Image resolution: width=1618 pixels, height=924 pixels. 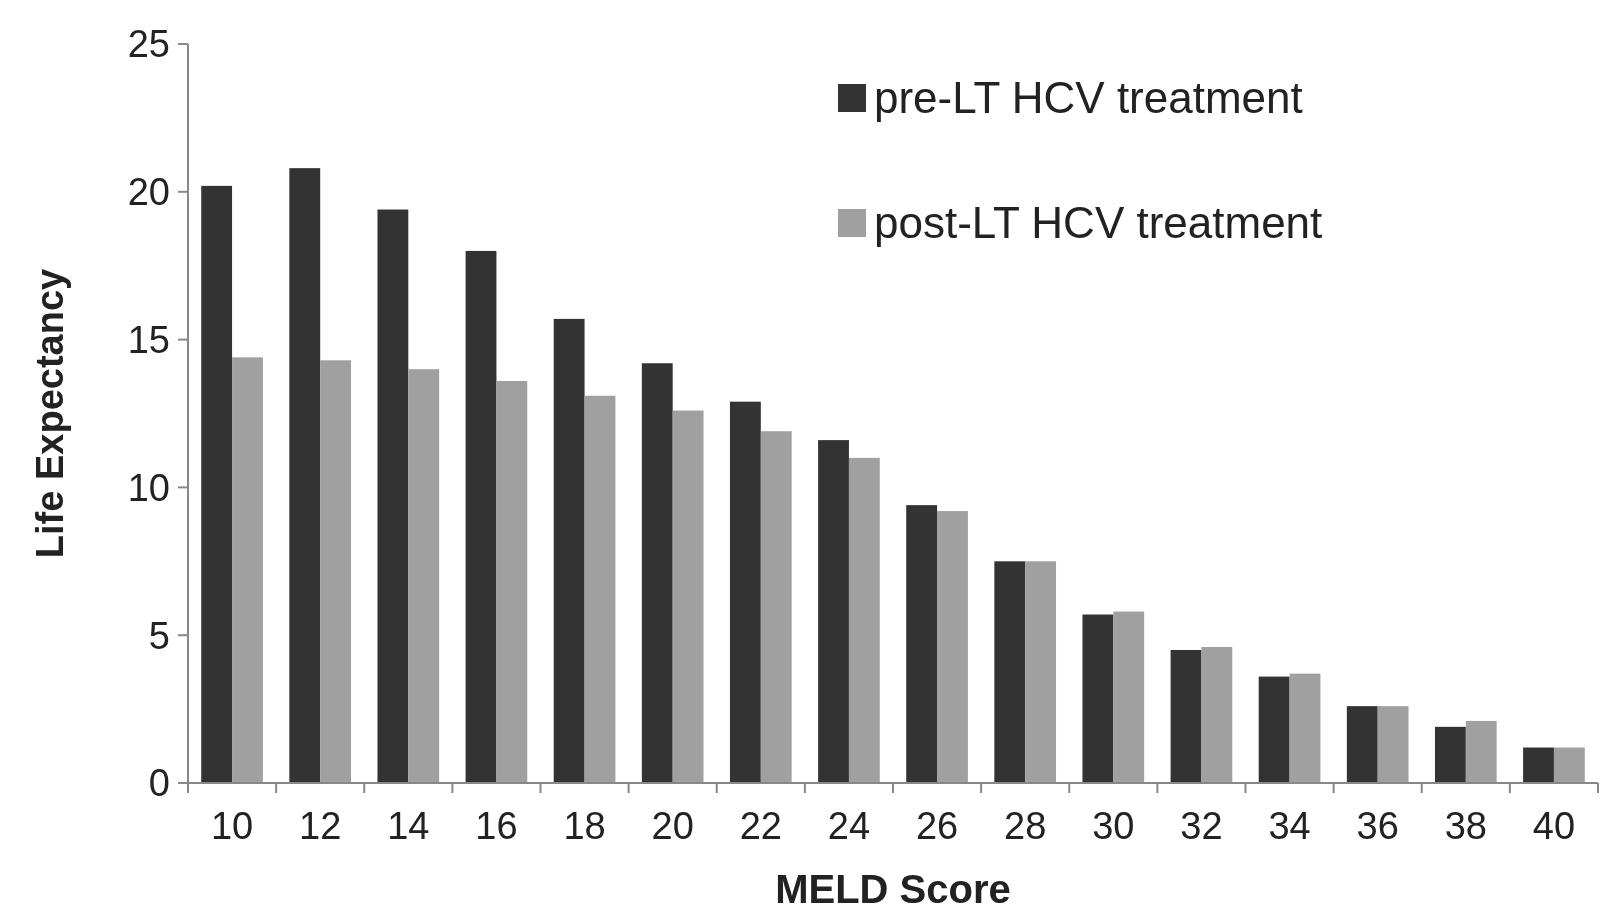 I want to click on y-tick-label: 25, so click(x=148, y=44).